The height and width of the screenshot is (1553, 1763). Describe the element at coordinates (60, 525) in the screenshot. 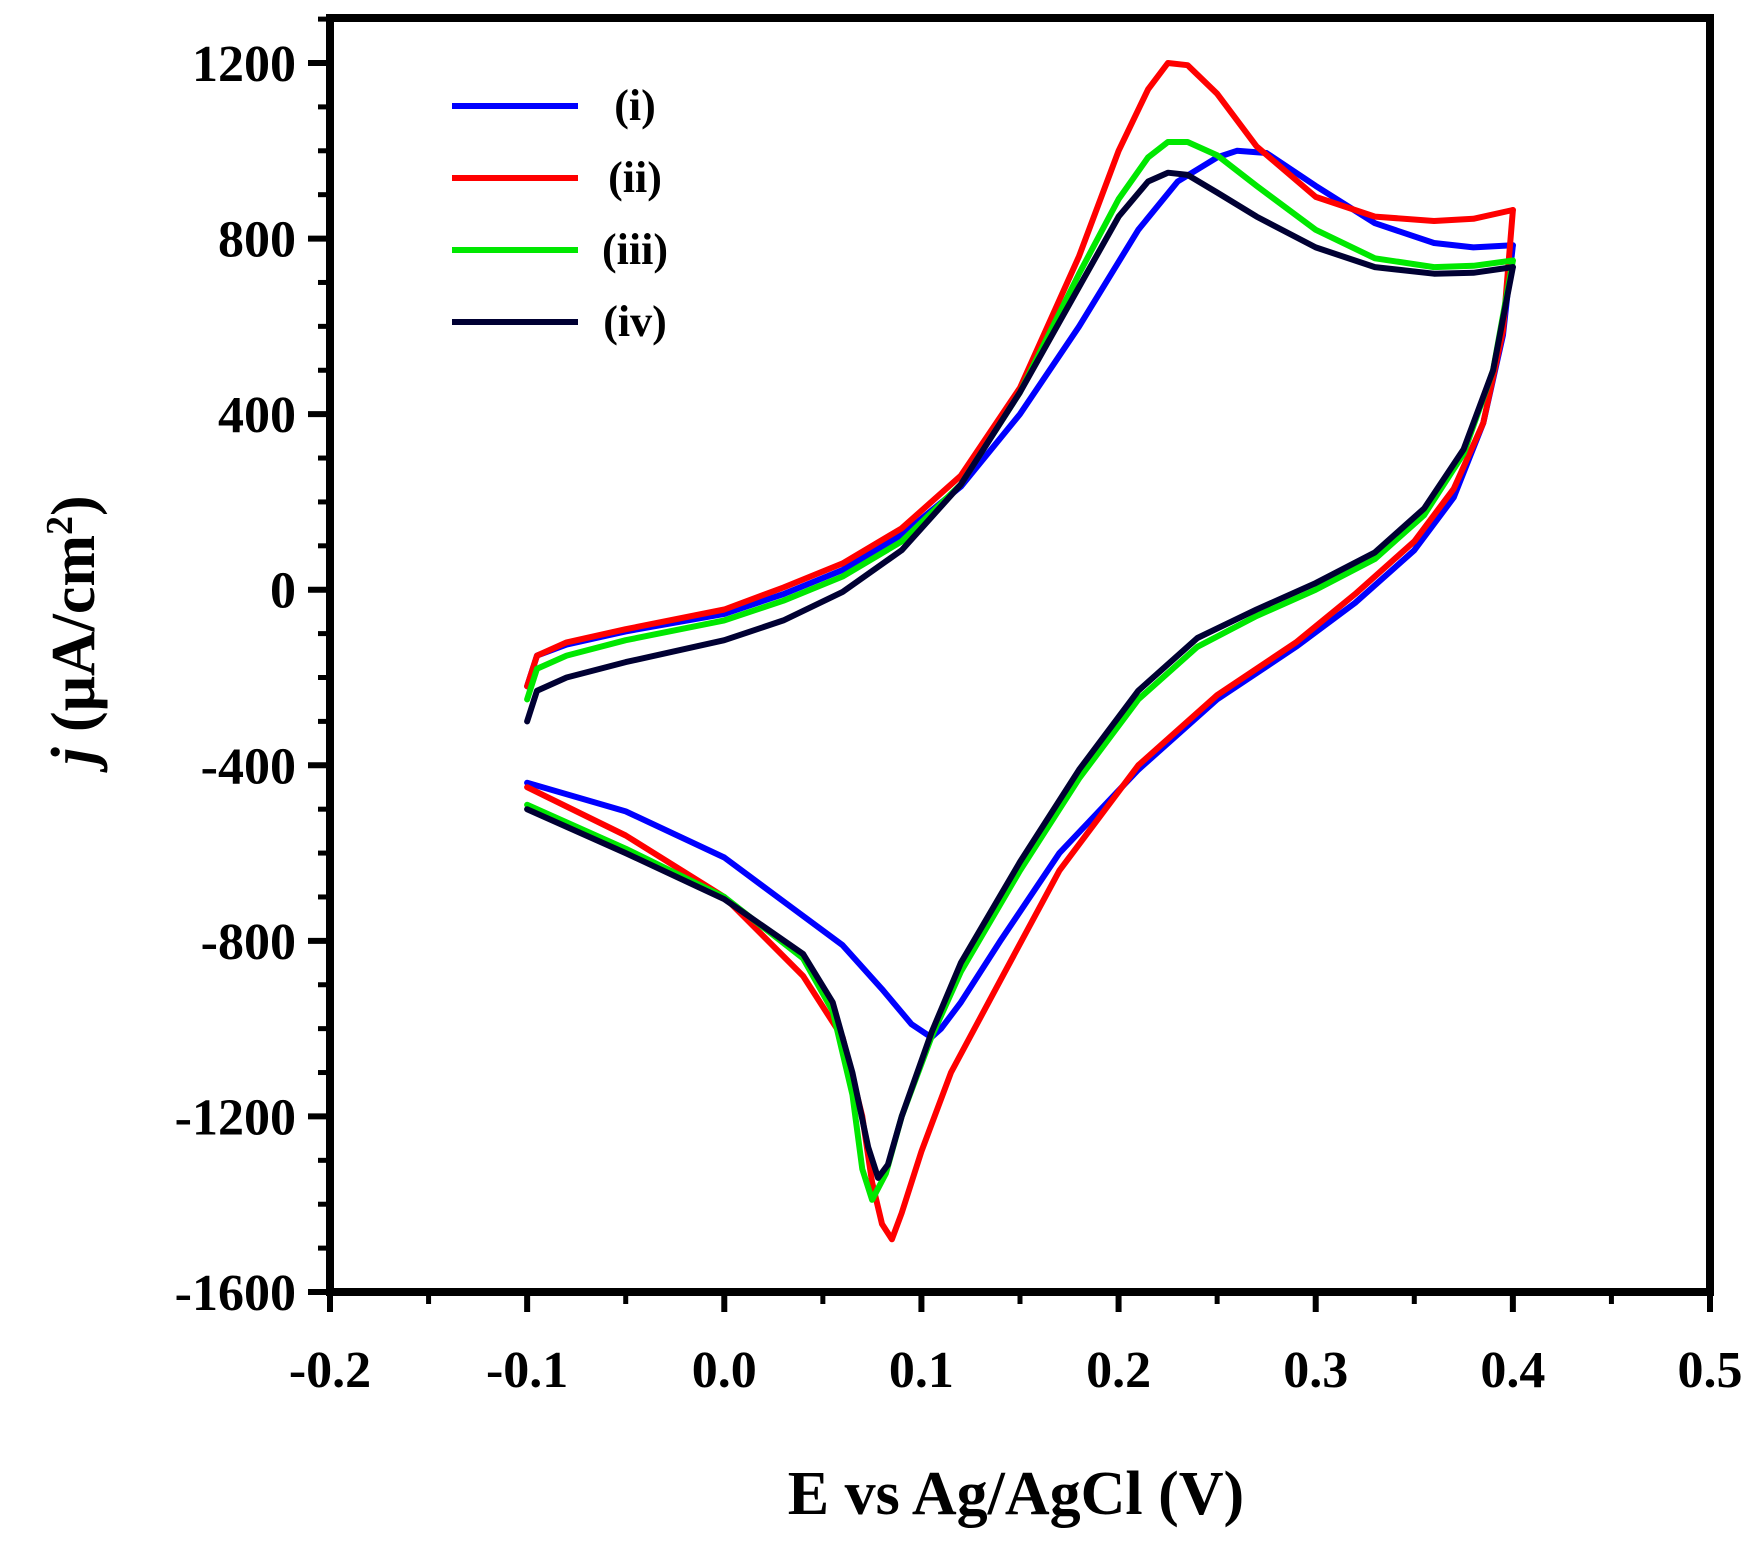

I see `y-axis-title-superscript: 2` at that location.